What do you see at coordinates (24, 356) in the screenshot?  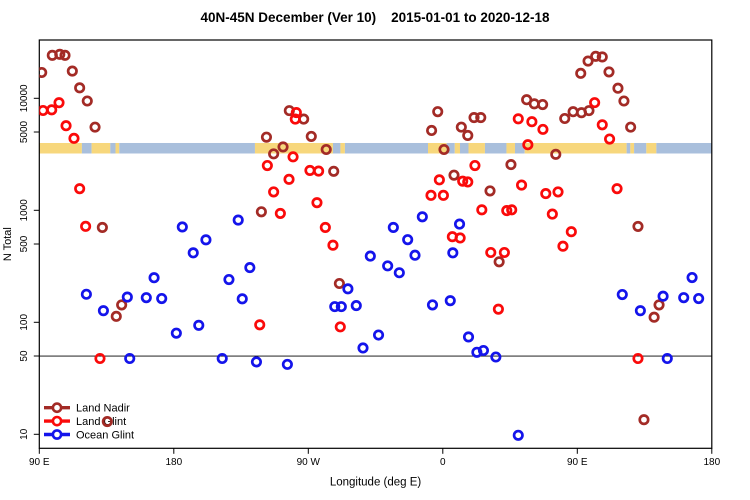 I see `y-tick-label: 50` at bounding box center [24, 356].